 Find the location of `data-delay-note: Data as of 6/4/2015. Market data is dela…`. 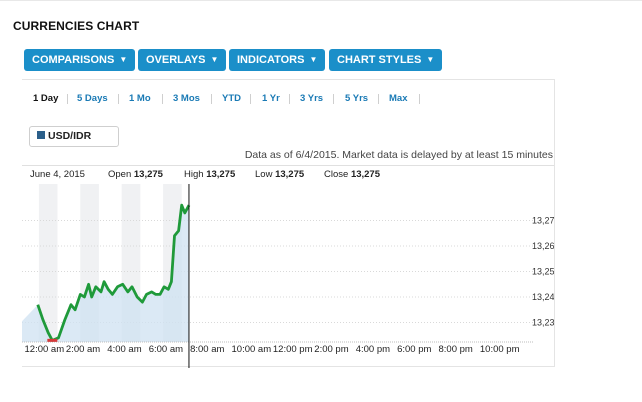

data-delay-note: Data as of 6/4/2015. Market data is dela… is located at coordinates (398, 155).